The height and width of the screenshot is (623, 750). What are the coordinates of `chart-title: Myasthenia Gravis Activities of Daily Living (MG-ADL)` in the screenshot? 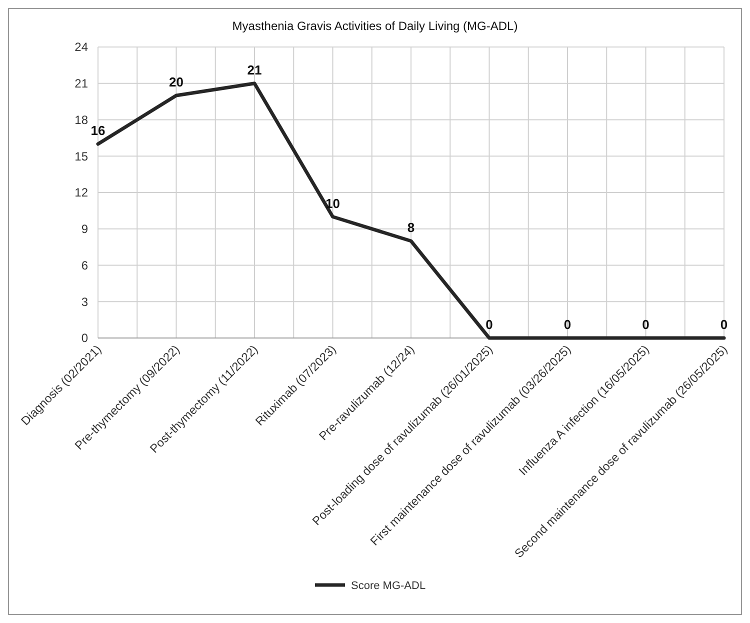 It's located at (375, 26).